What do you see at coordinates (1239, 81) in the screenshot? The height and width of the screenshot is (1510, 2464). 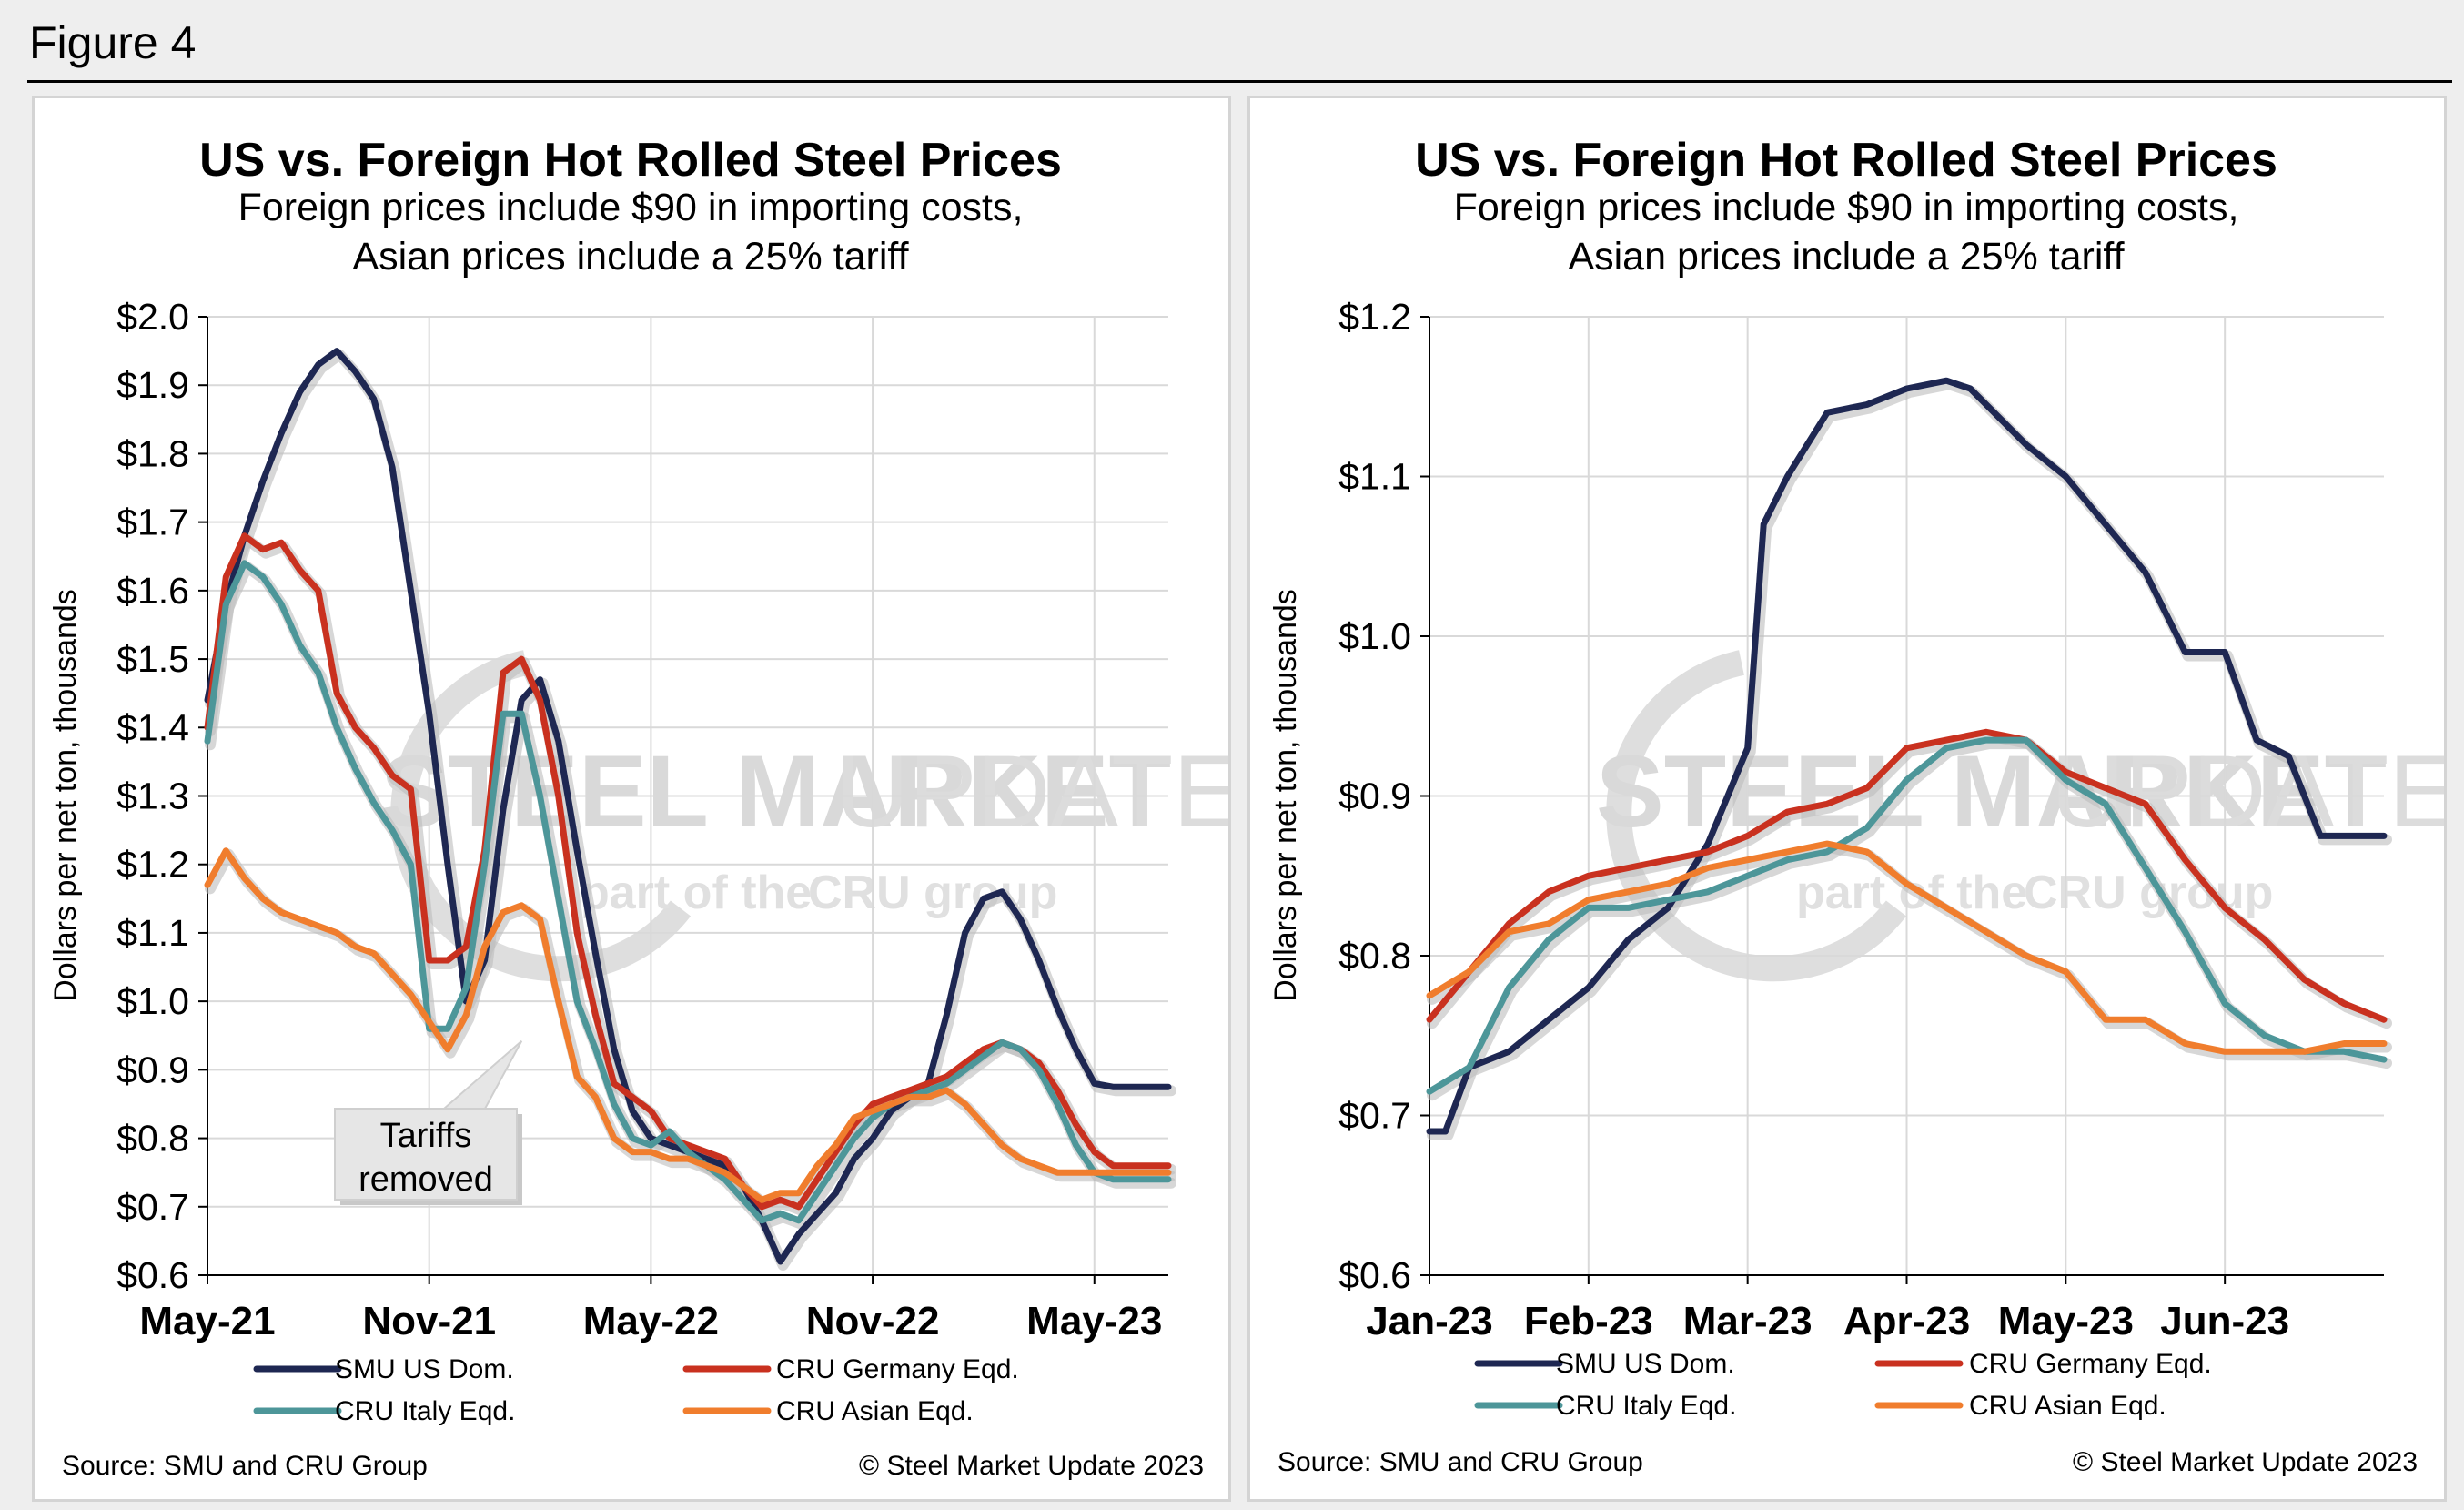 I see `figure-rule` at bounding box center [1239, 81].